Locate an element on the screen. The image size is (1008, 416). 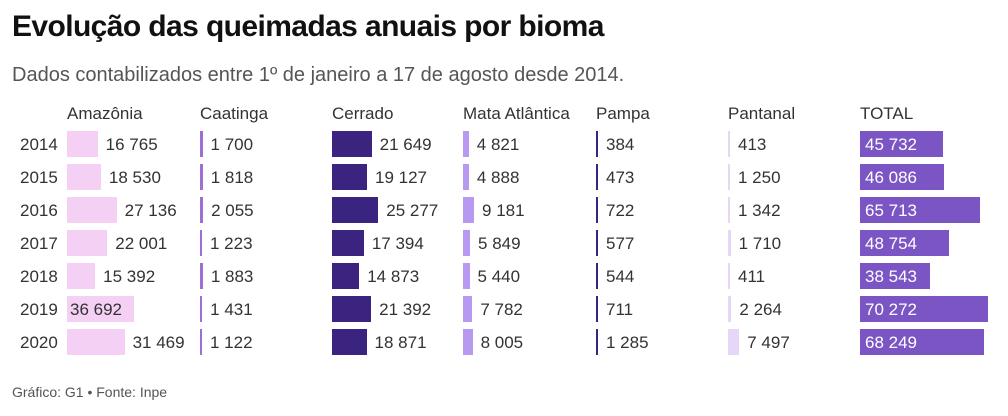
value-label-amazonia-2017: 22 001 is located at coordinates (141, 243).